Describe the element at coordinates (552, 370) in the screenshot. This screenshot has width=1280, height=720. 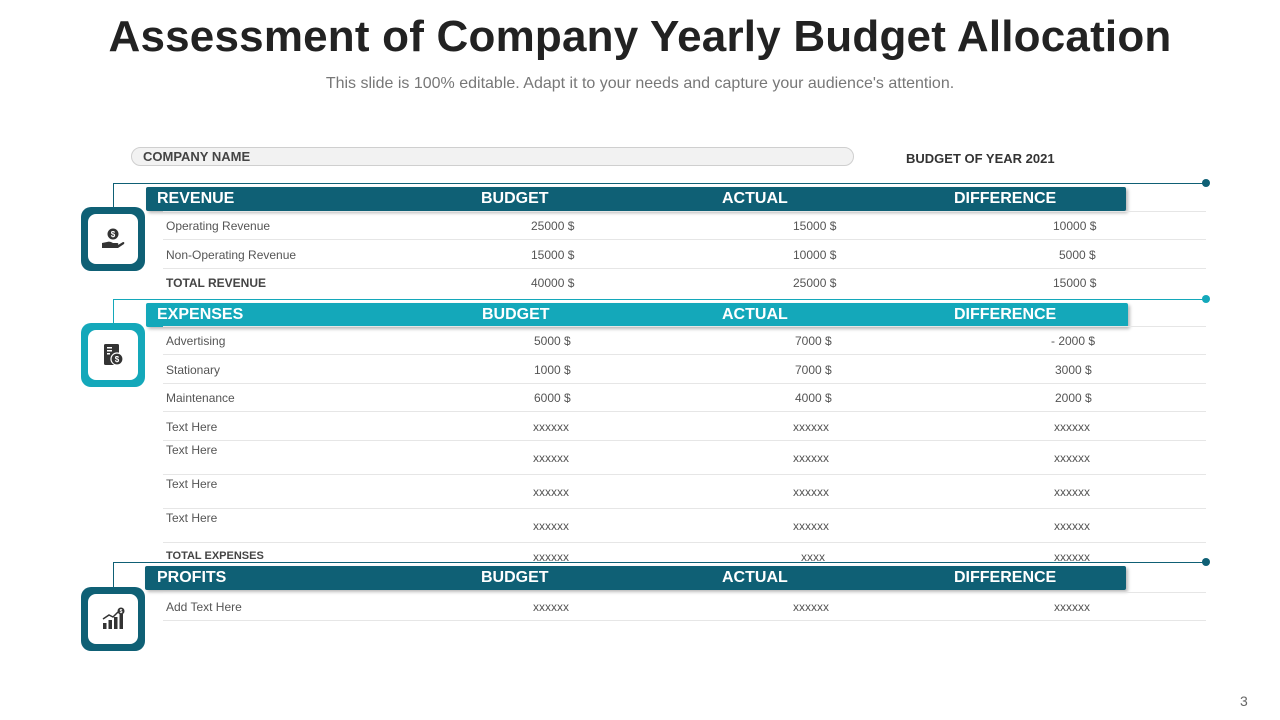
I see `expenses-row-budget: 1000 $` at that location.